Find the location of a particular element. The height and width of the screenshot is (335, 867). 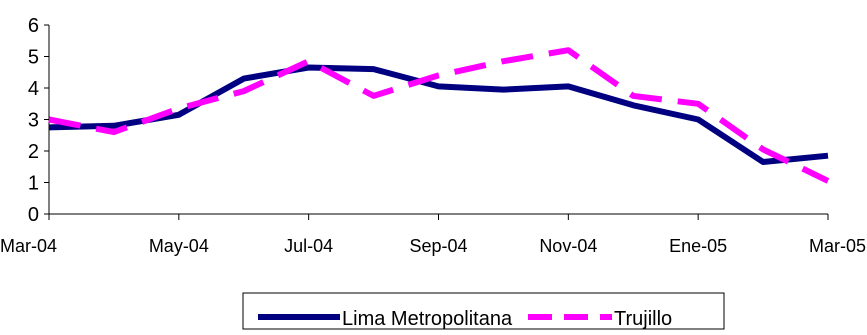

legend: Lima Metropolitana Trujillo is located at coordinates (483, 311).